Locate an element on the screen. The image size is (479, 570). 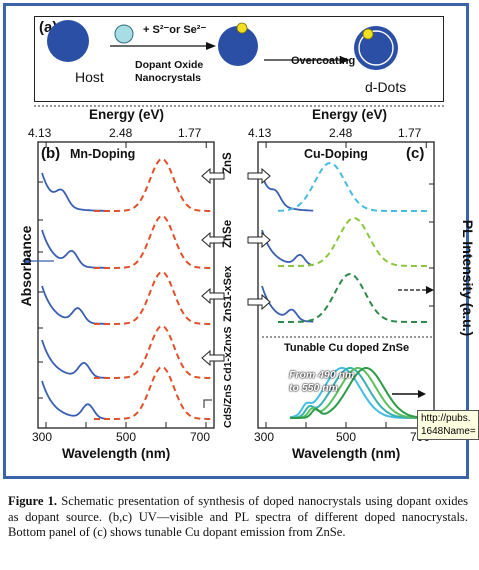
arrow-2-head is located at coordinates (345, 60).